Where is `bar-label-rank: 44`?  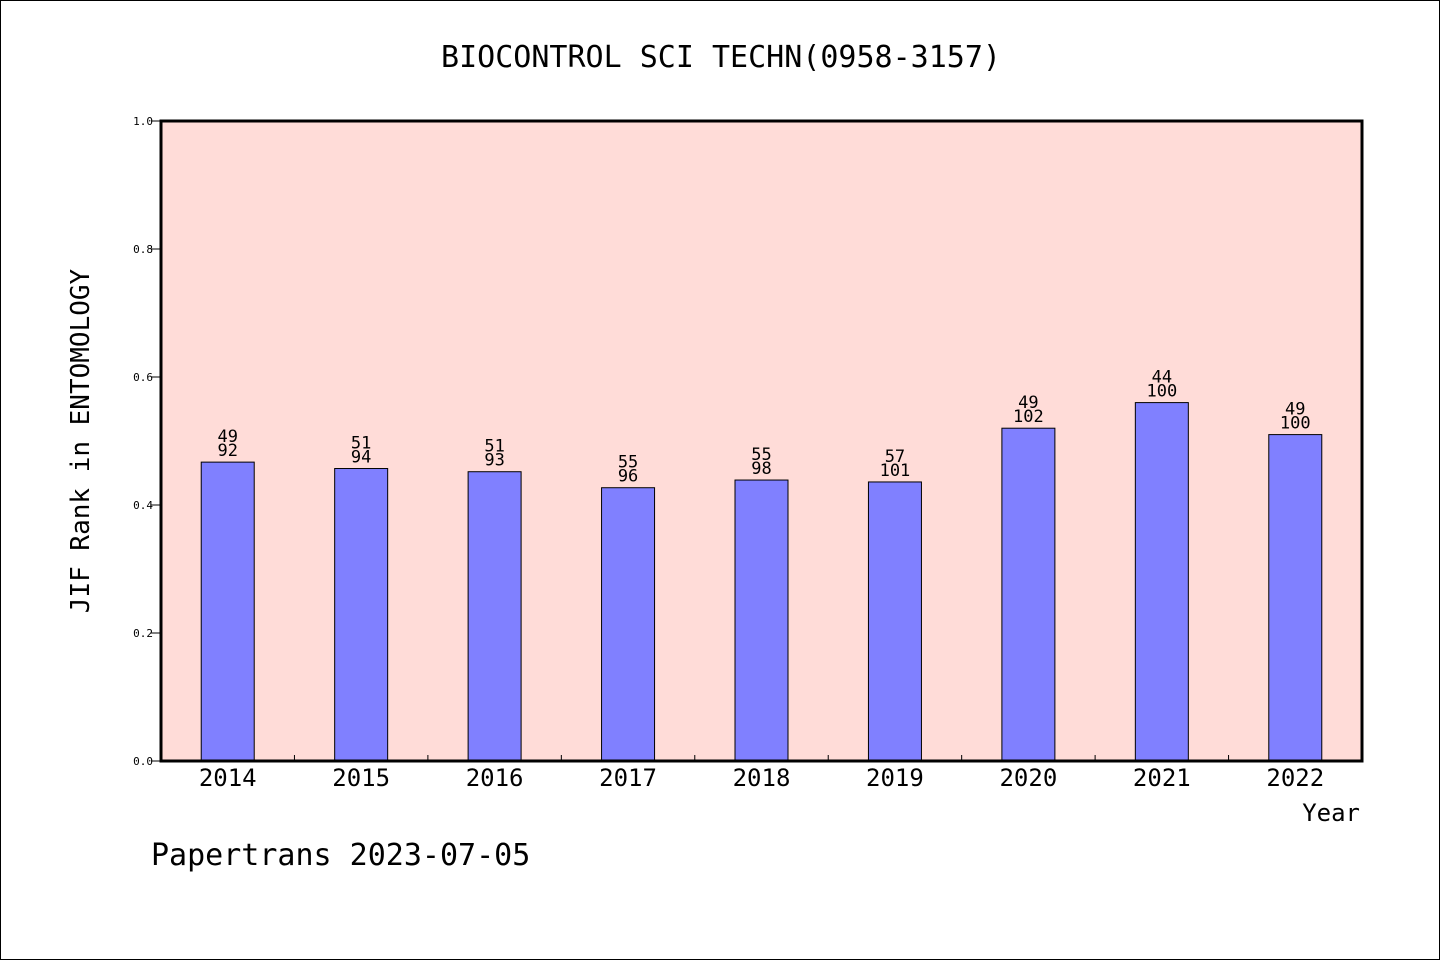
bar-label-rank: 44 is located at coordinates (1162, 378).